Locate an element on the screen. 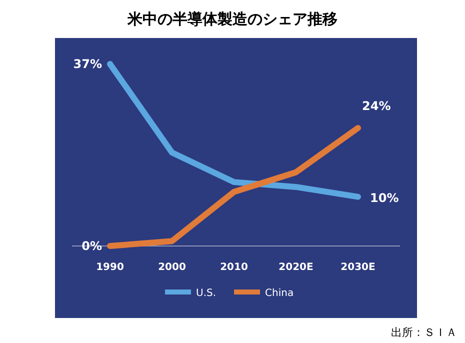 This screenshot has width=465, height=343. x-tick: 1990 is located at coordinates (110, 267).